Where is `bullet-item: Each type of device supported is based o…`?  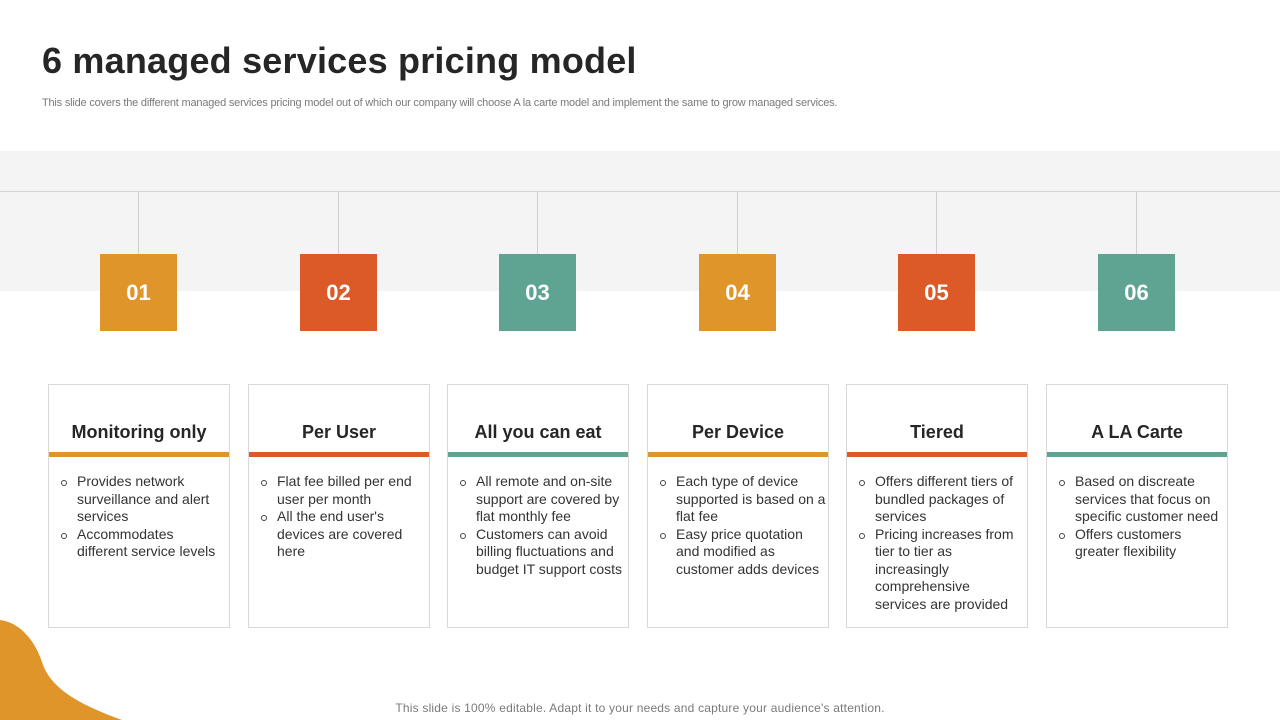
bullet-item: Each type of device supported is based o… is located at coordinates (742, 499).